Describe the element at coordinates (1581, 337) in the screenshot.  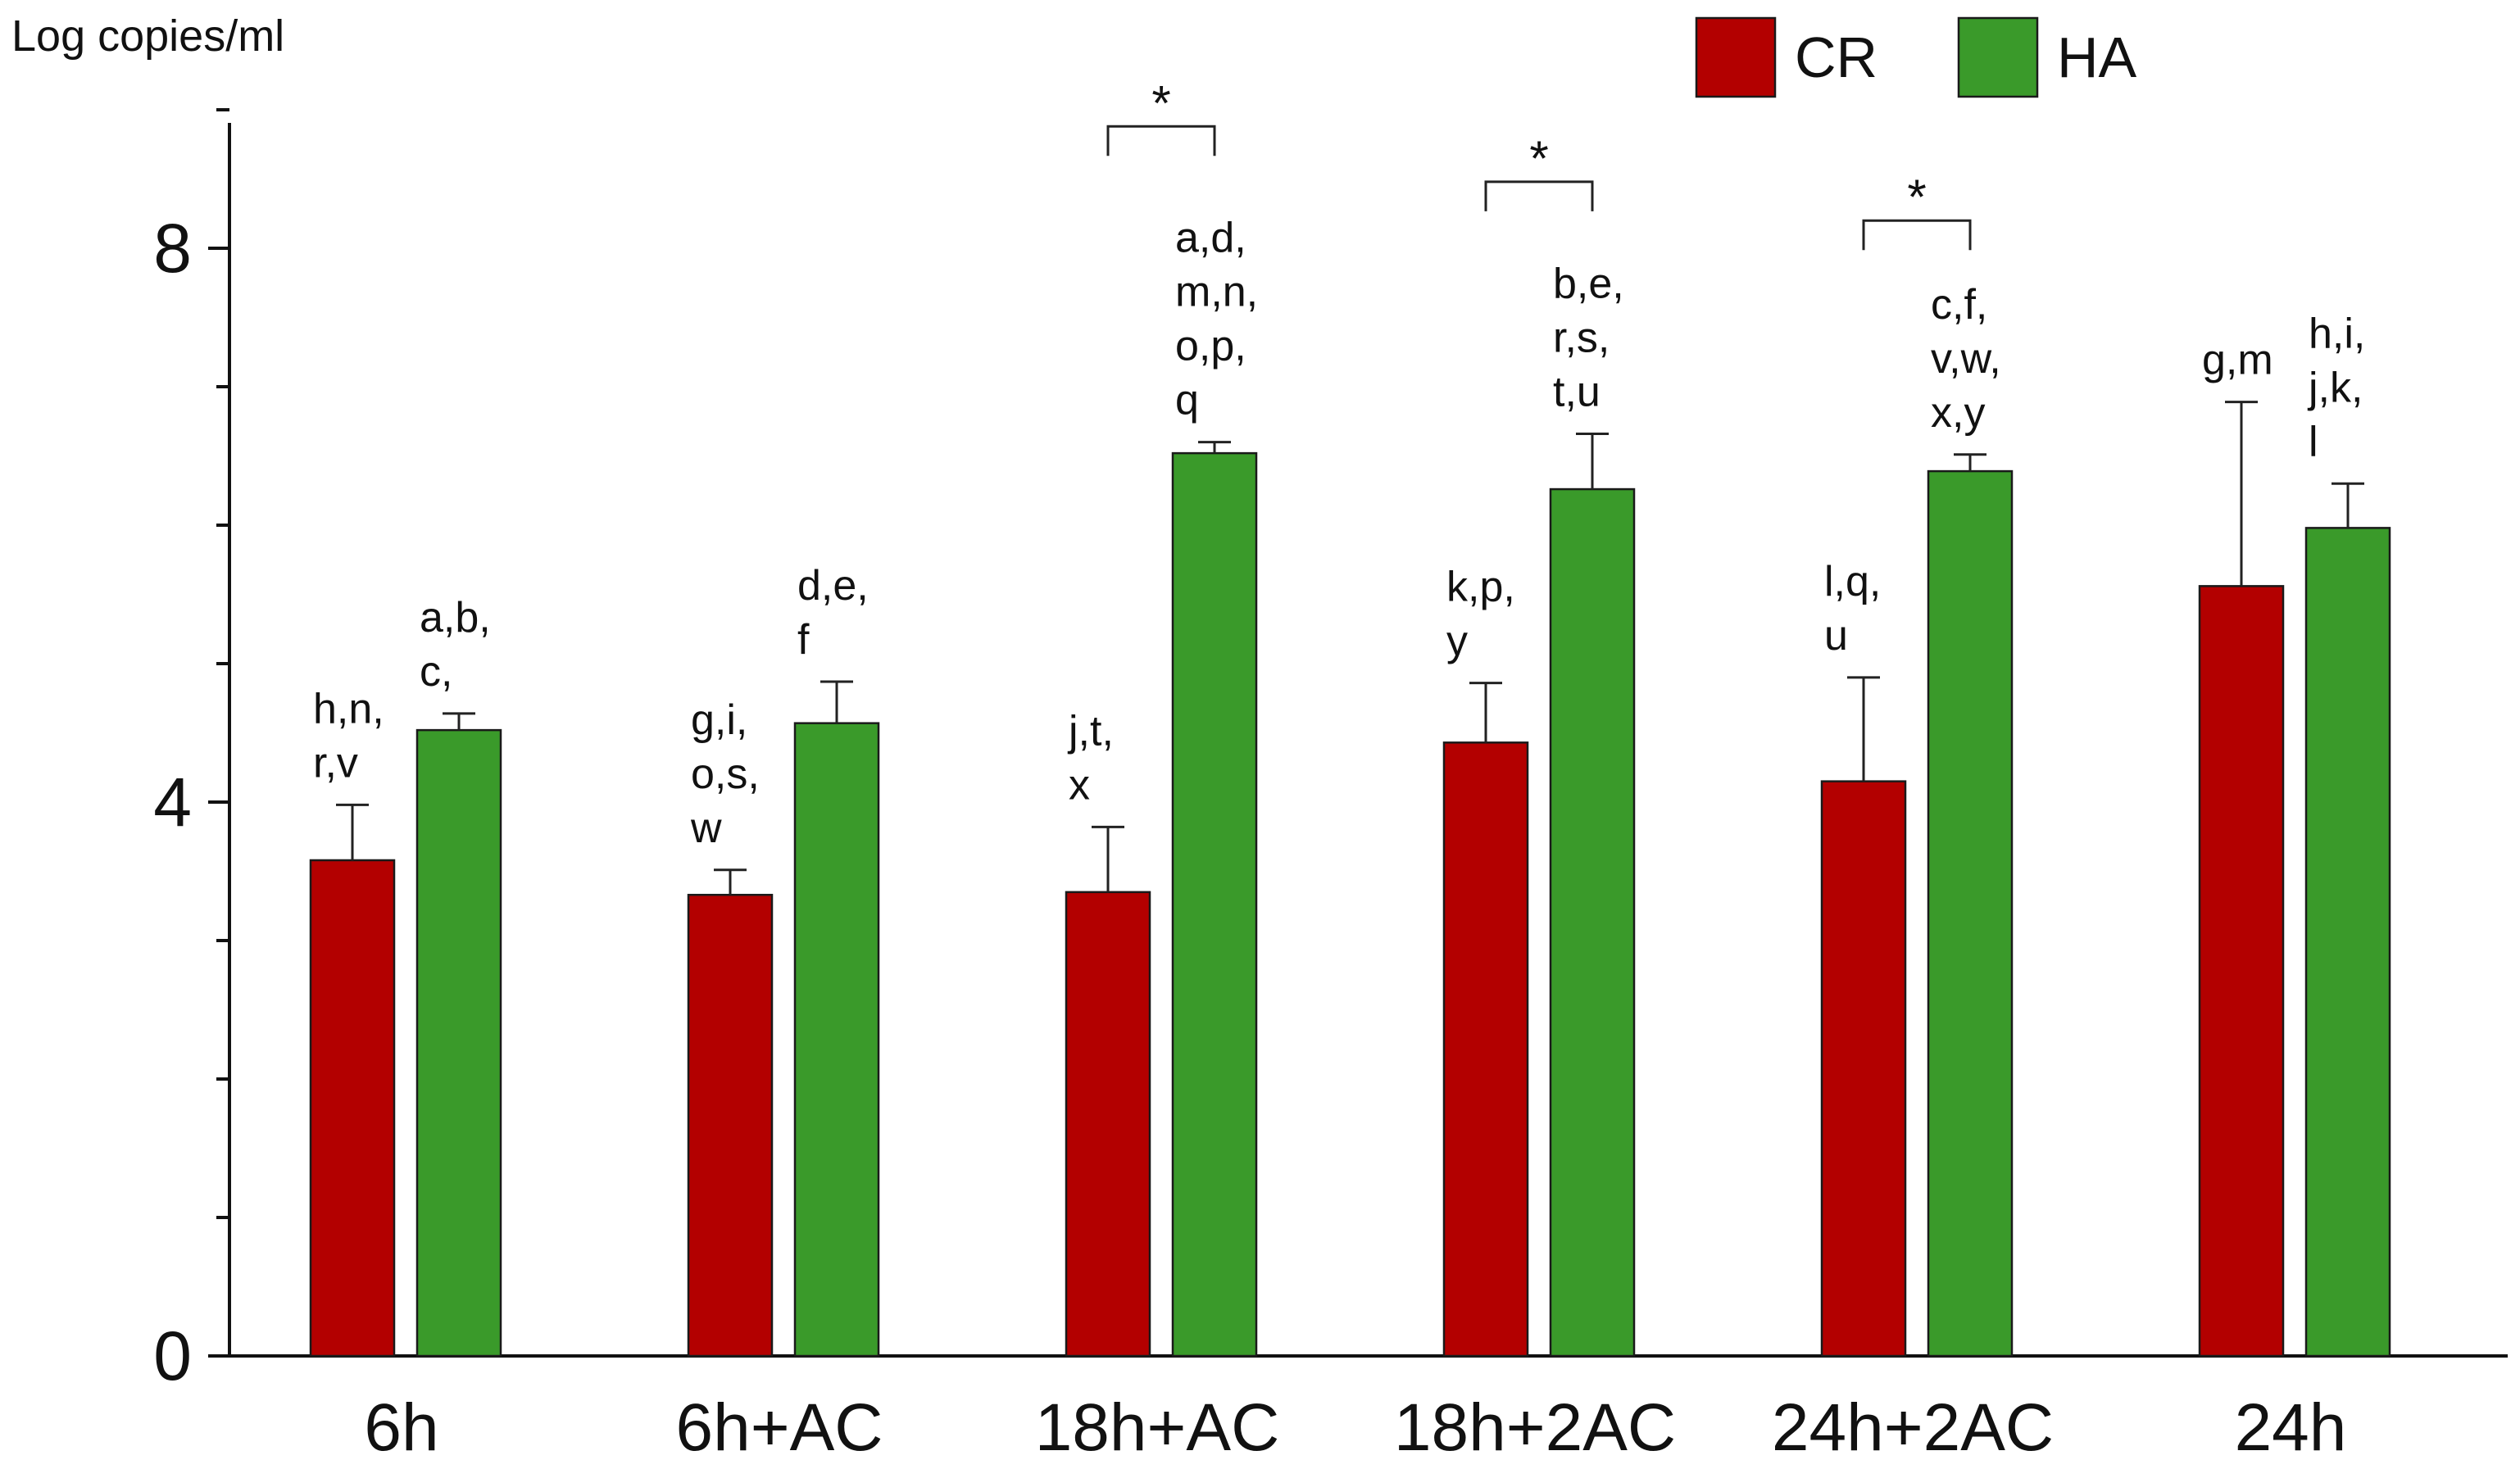
I see `annotation-text: r,s,` at that location.